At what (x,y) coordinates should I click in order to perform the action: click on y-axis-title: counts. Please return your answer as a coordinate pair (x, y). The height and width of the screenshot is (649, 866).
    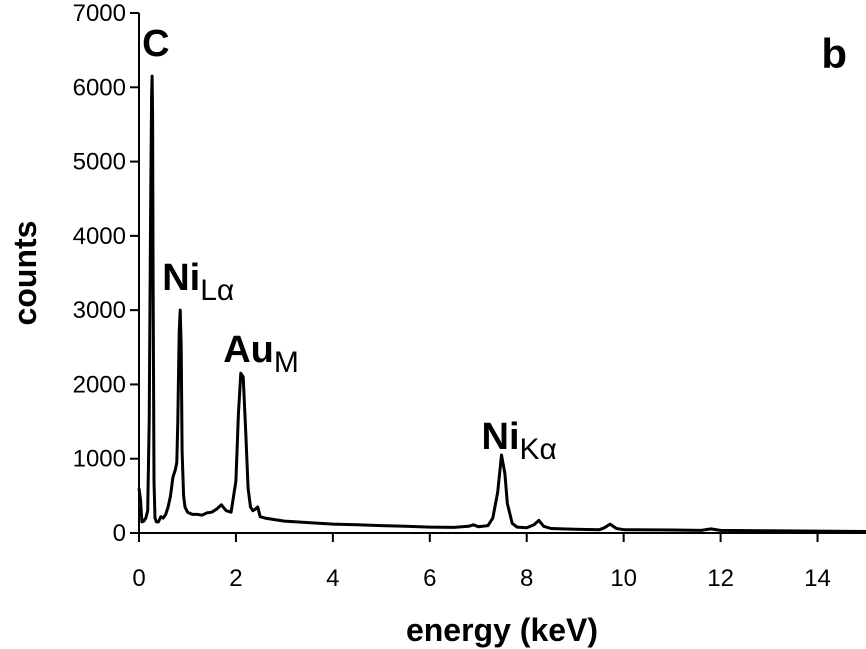
    Looking at the image, I should click on (25, 273).